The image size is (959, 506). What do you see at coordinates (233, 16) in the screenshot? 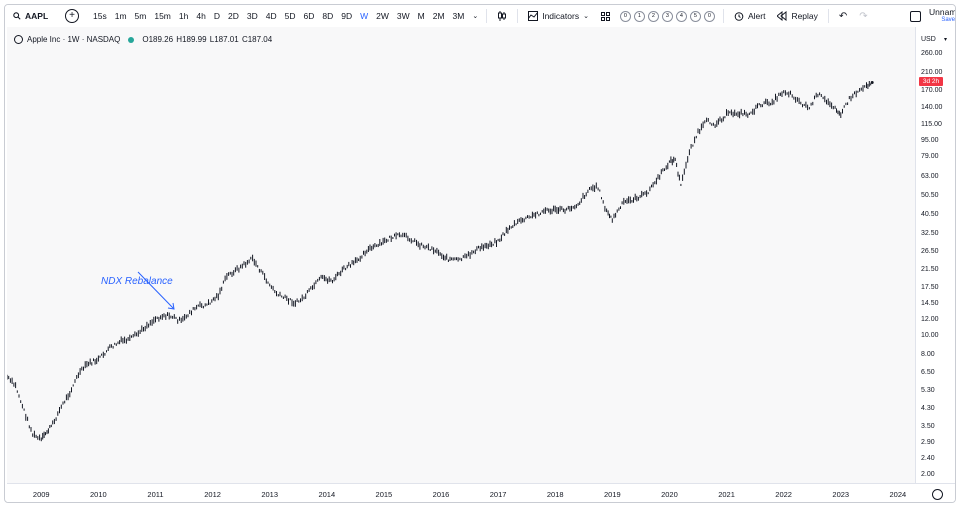
I see `interval-2d: 2D` at bounding box center [233, 16].